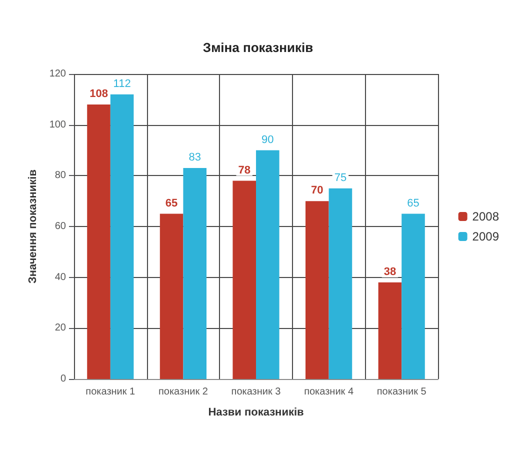  Describe the element at coordinates (63, 379) in the screenshot. I see `y-tick-label: 0` at that location.